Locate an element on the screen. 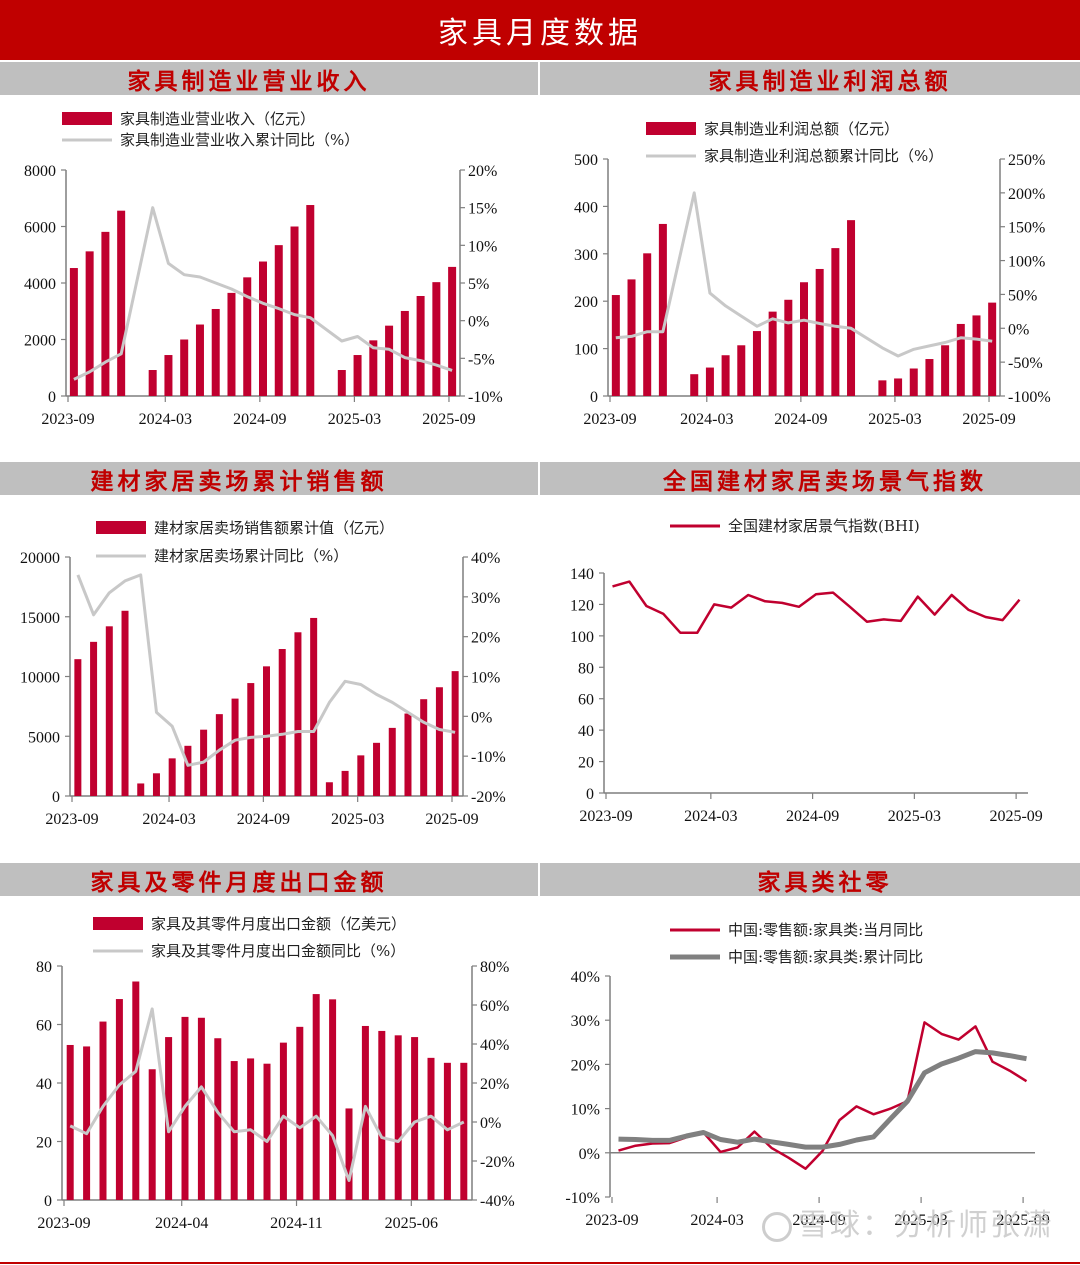 The image size is (1080, 1265). section-header-profit: 家具制造业利润总额 is located at coordinates (810, 78).